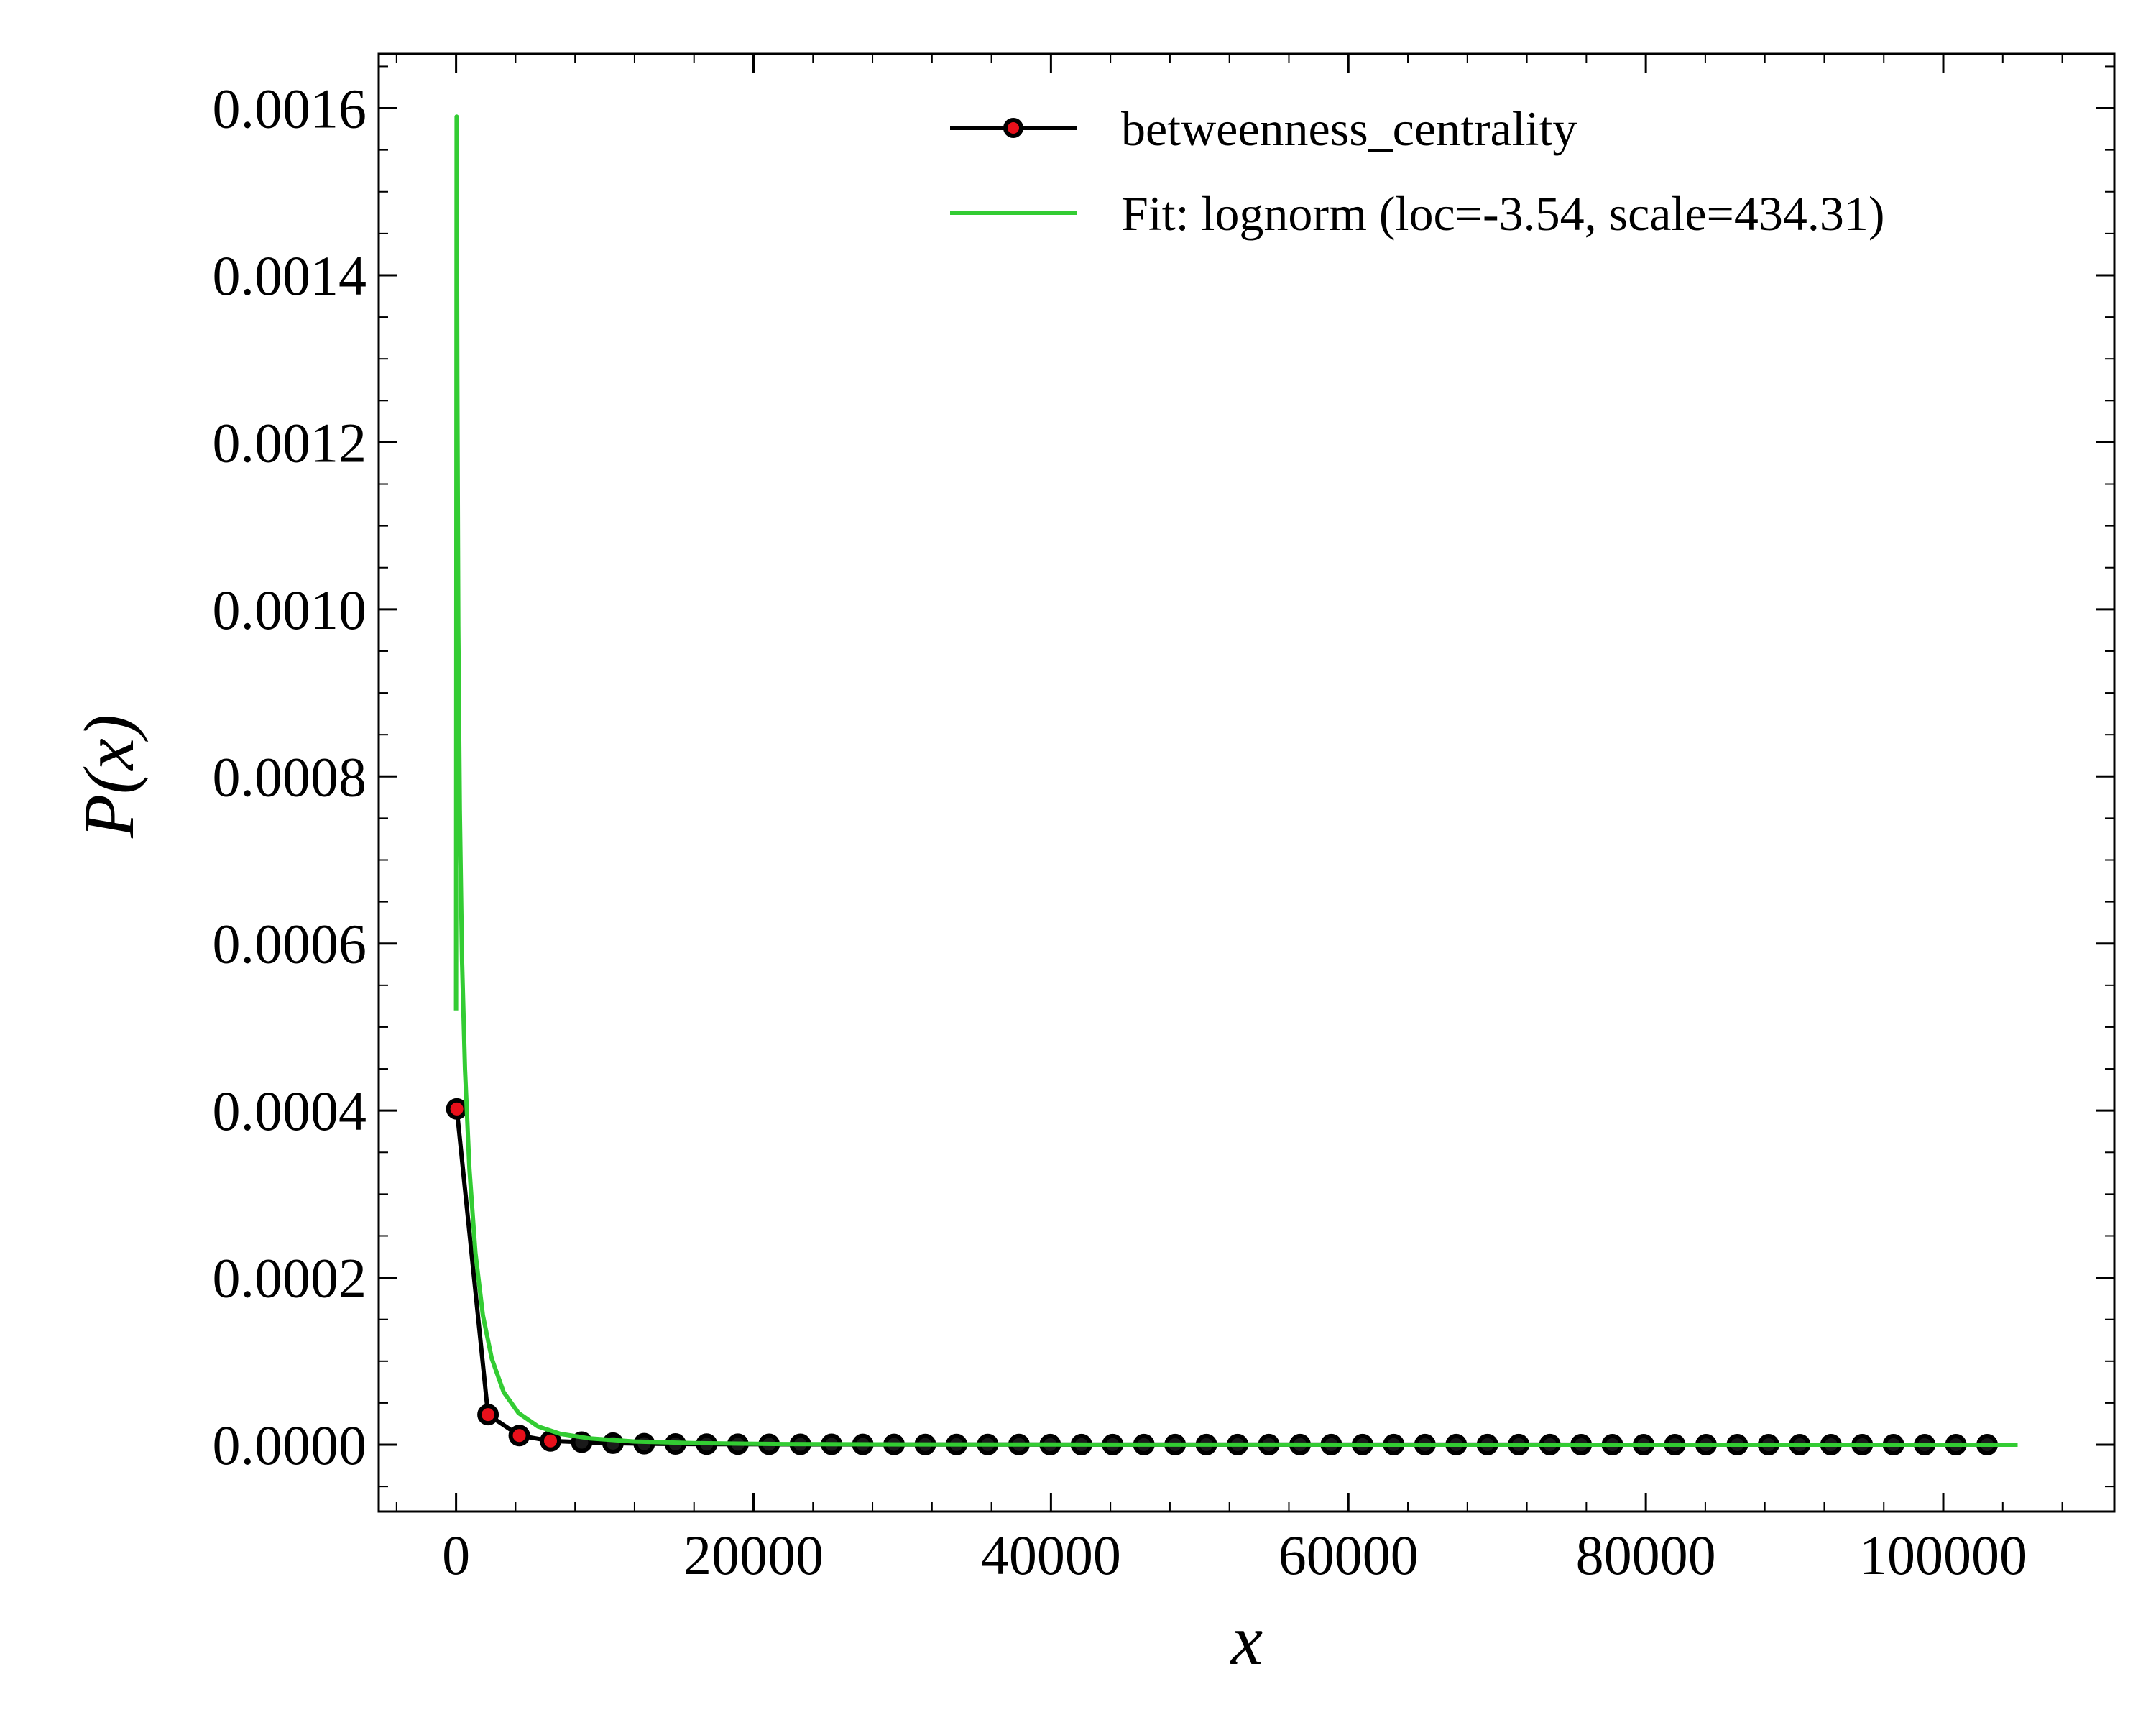  What do you see at coordinates (290, 776) in the screenshot?
I see `y-tick-label: 0.0008` at bounding box center [290, 776].